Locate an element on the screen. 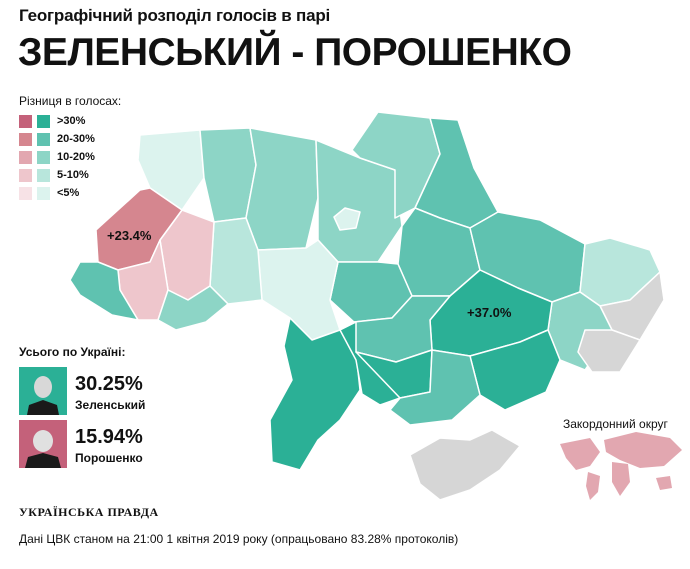 The width and height of the screenshot is (690, 569). region-zhytomyr is located at coordinates (282, 189).